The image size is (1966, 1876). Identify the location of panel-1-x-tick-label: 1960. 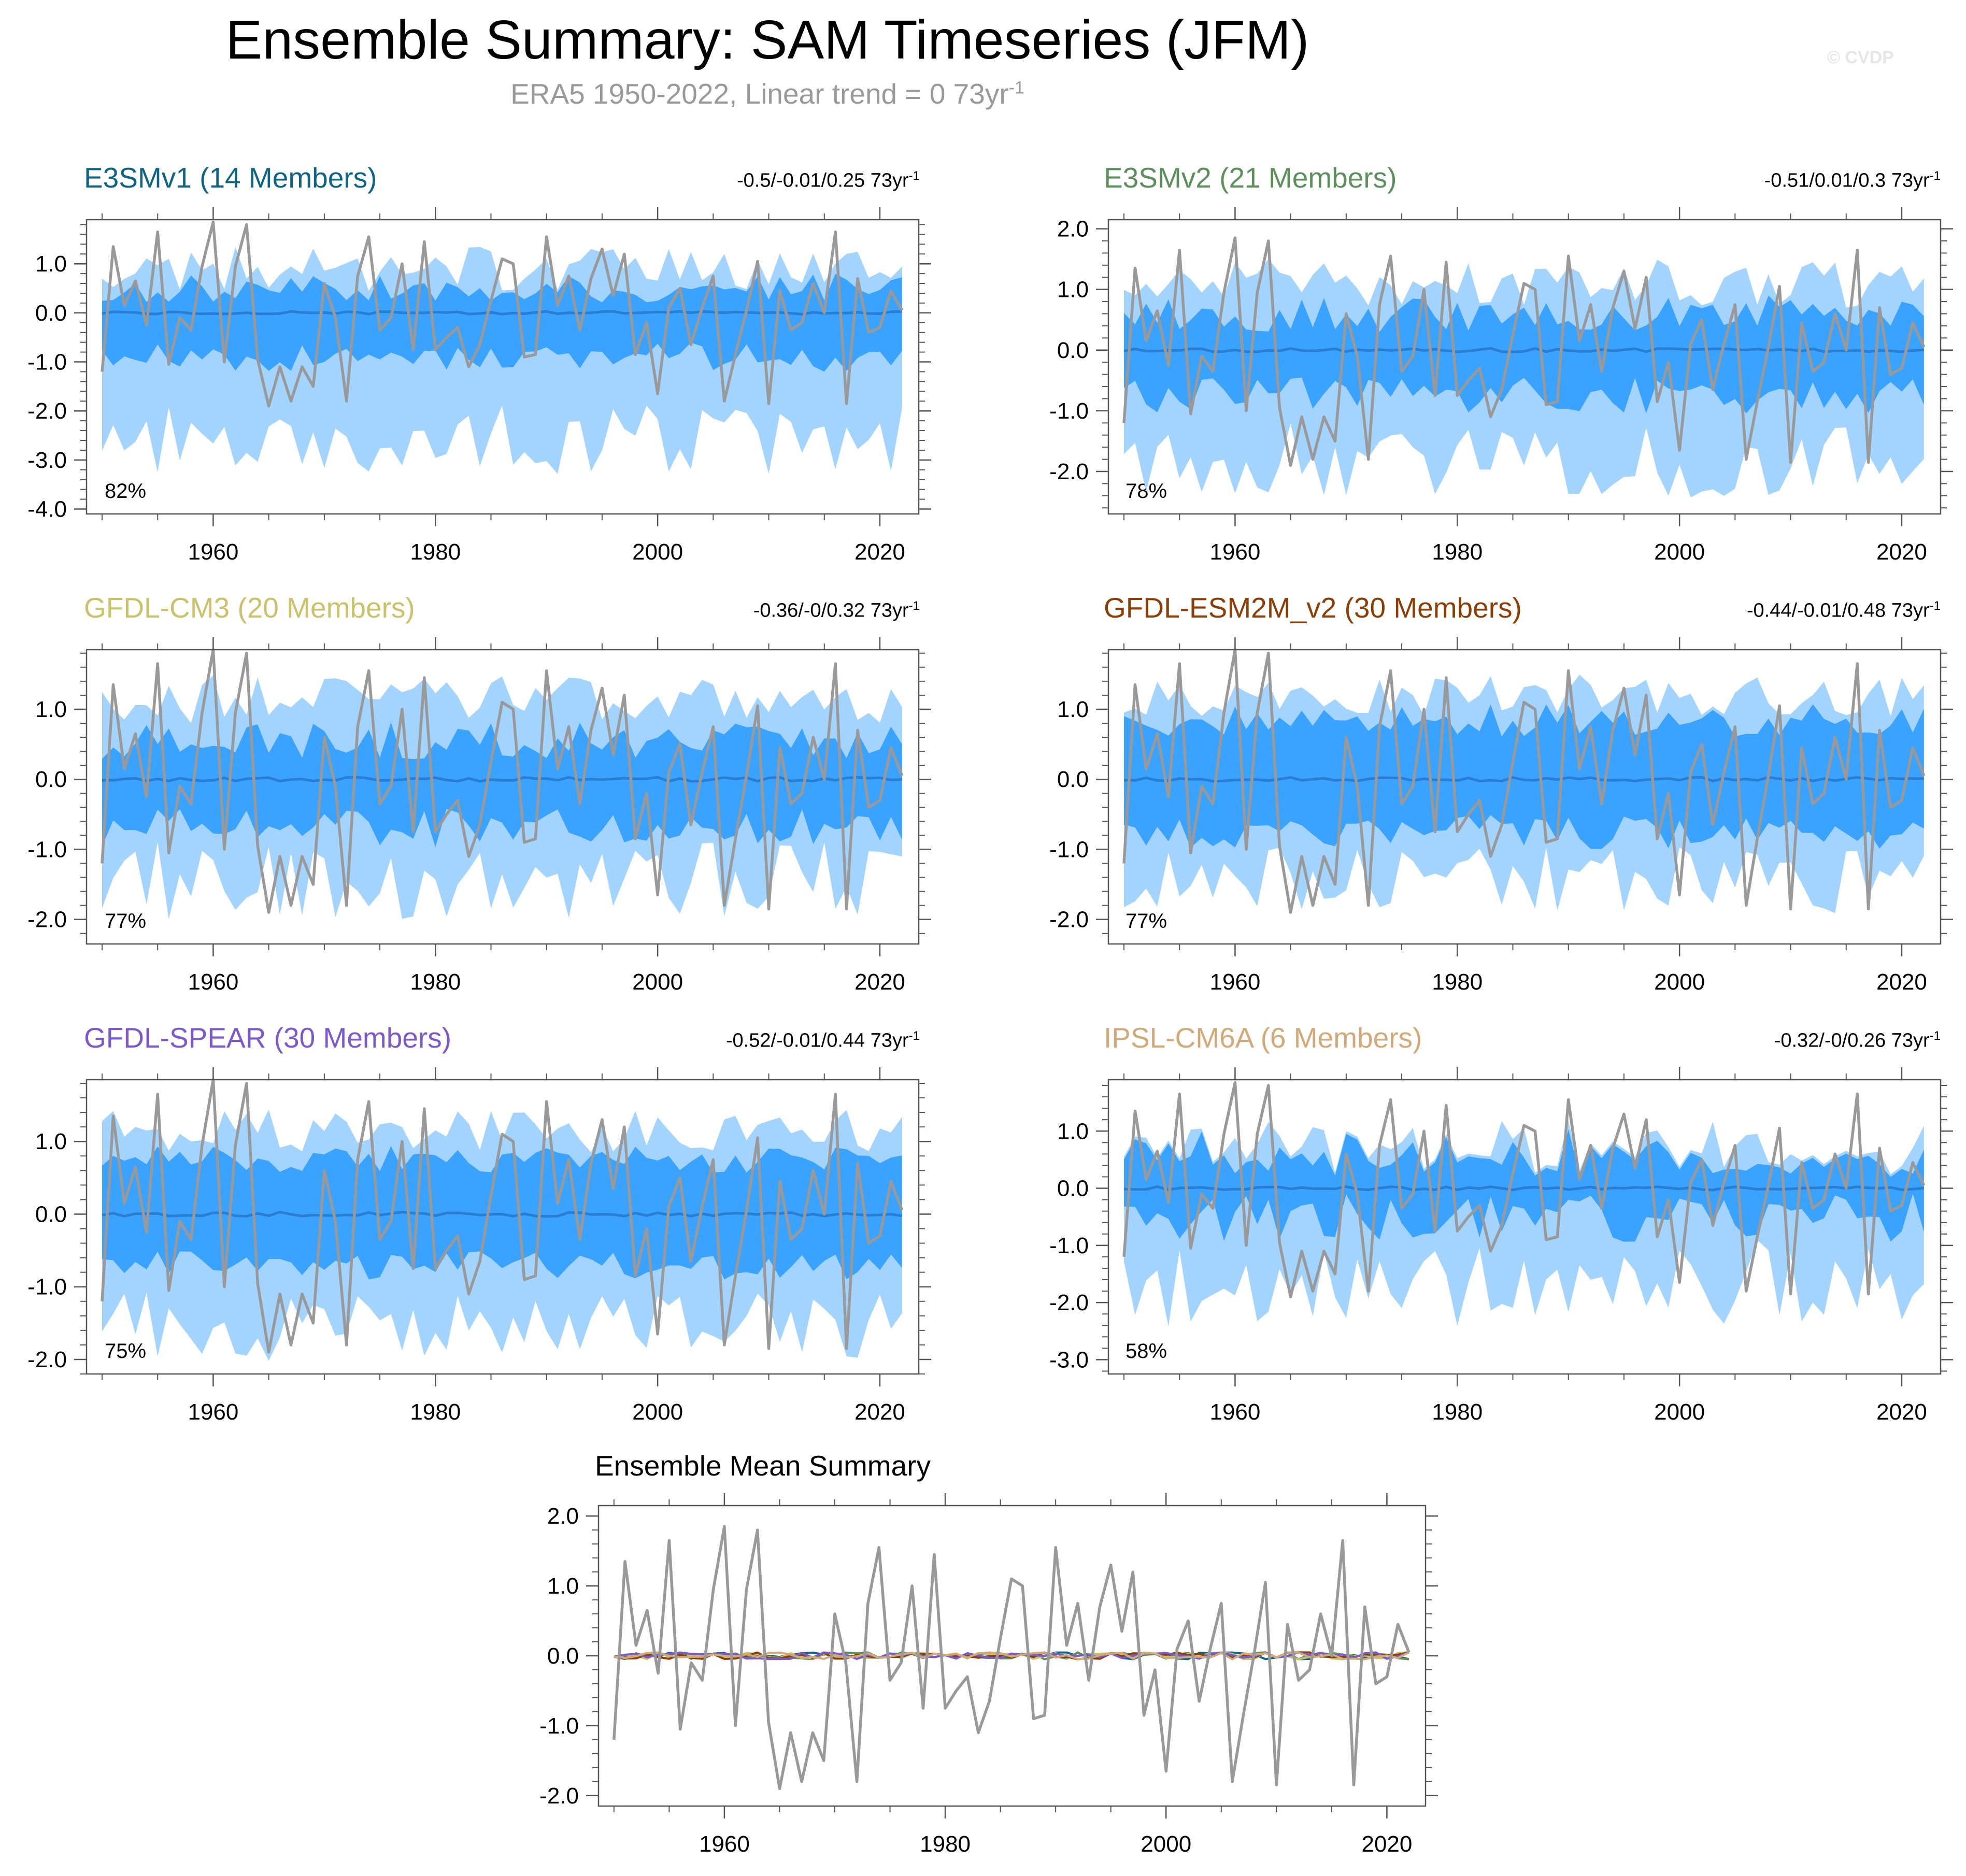
(1235, 552).